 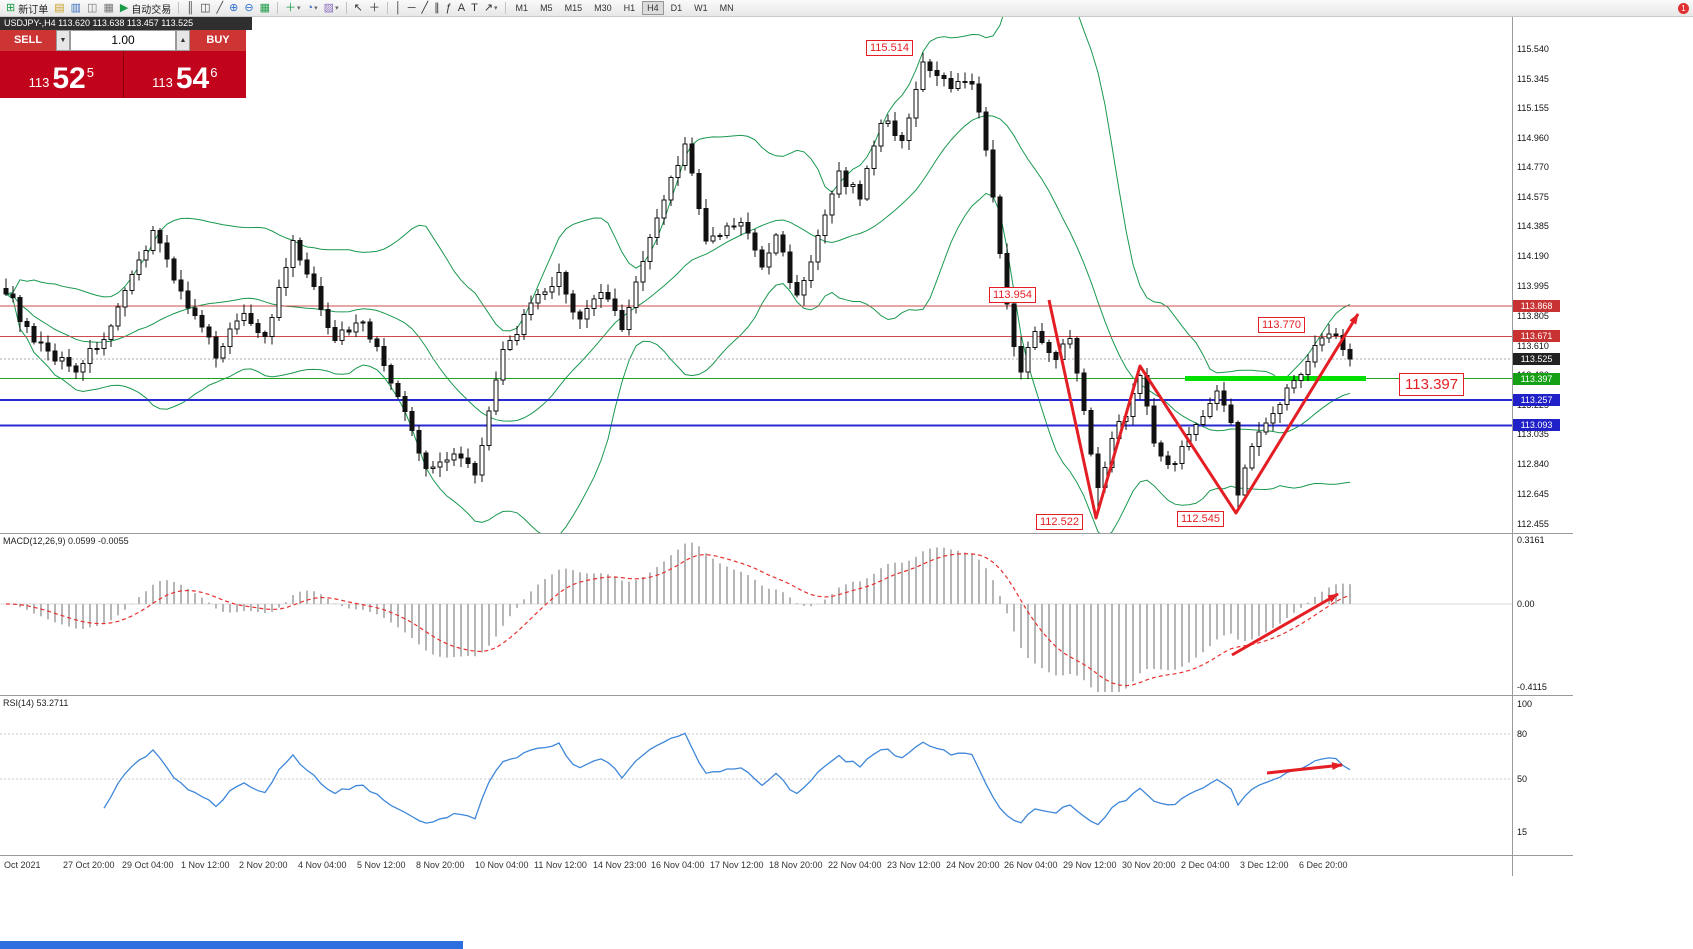 I want to click on profiles-icon-glyph: ▥, so click(x=76, y=7).